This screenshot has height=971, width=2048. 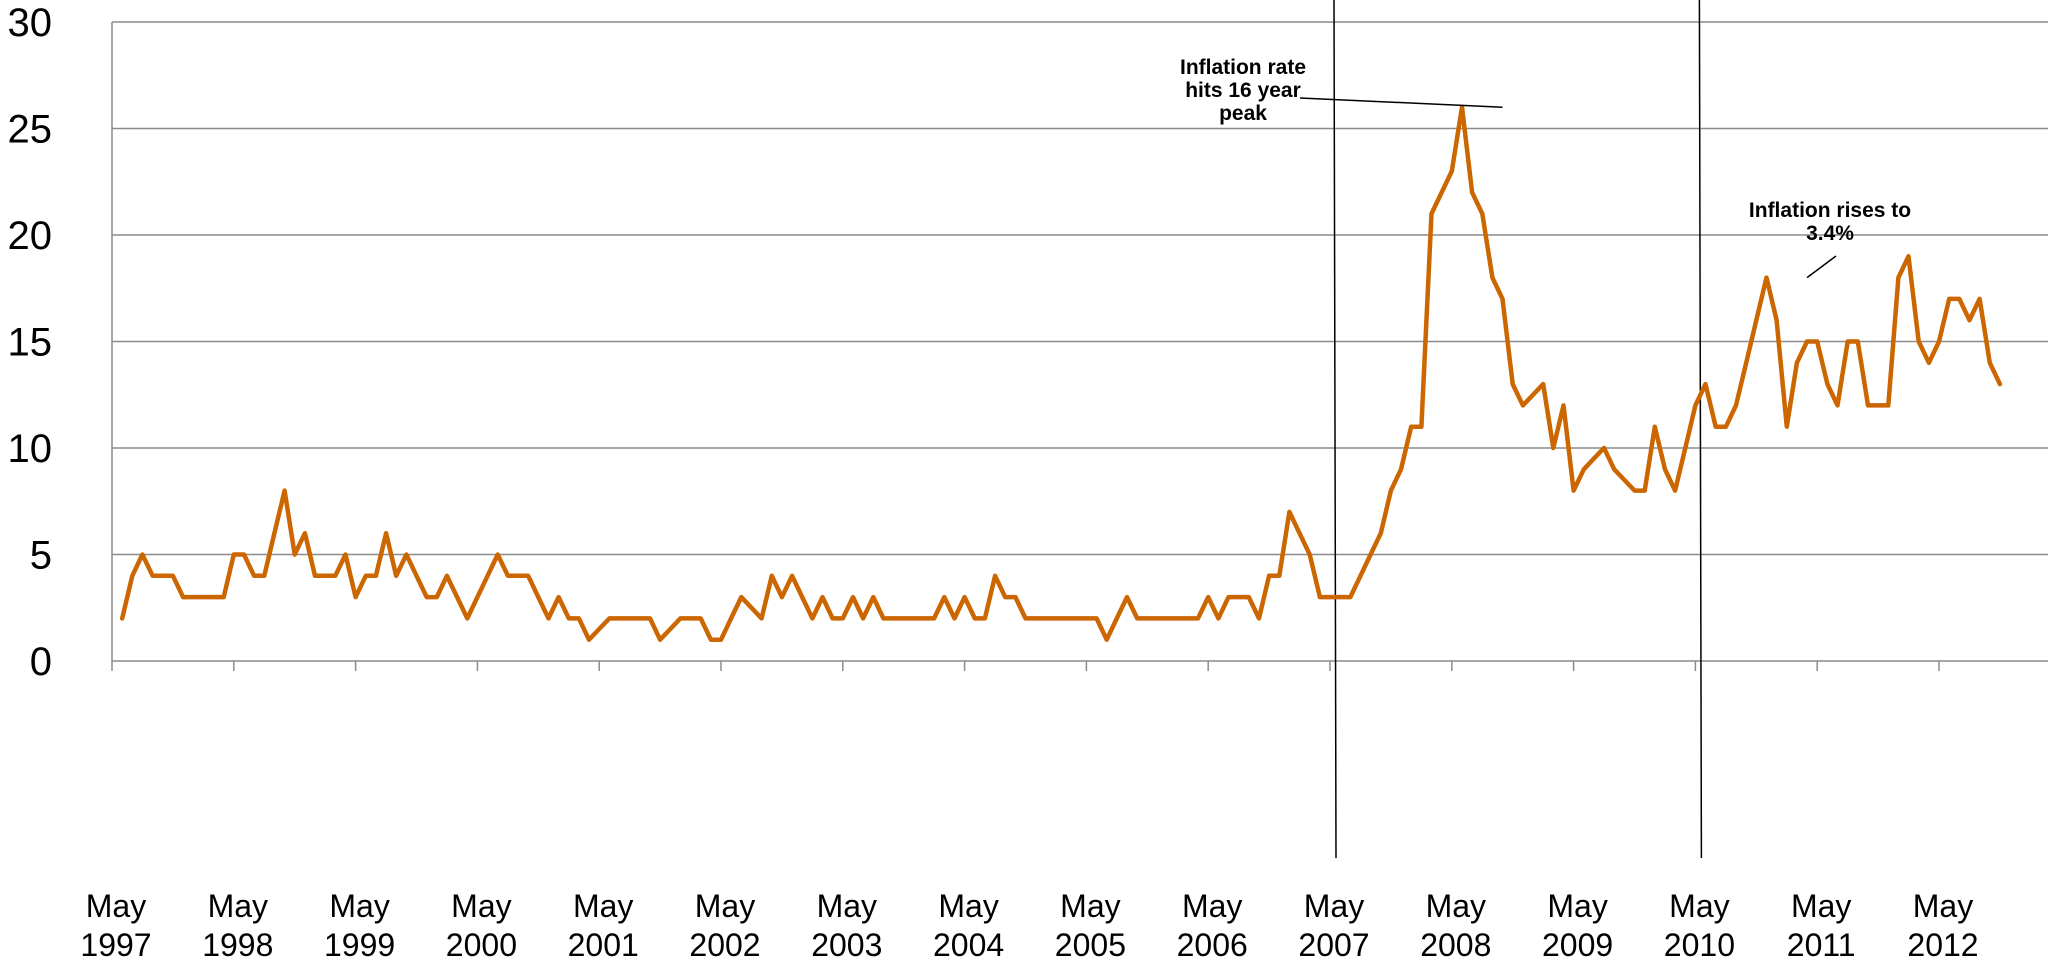 What do you see at coordinates (1577, 925) in the screenshot?
I see `x-tick-label-2009: May 2009` at bounding box center [1577, 925].